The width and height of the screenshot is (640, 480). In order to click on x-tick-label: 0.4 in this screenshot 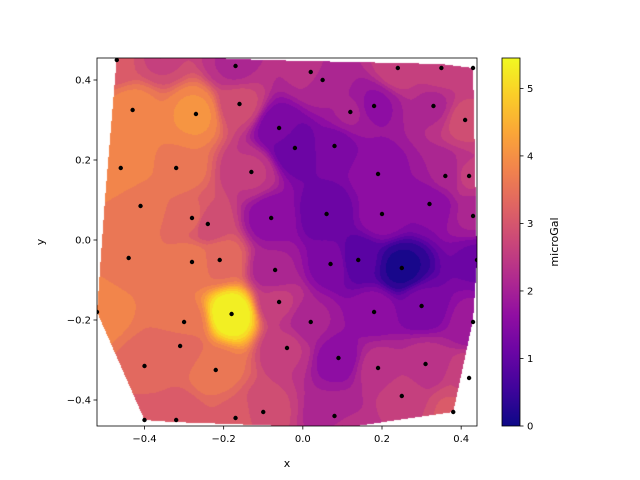, I will do `click(461, 439)`.